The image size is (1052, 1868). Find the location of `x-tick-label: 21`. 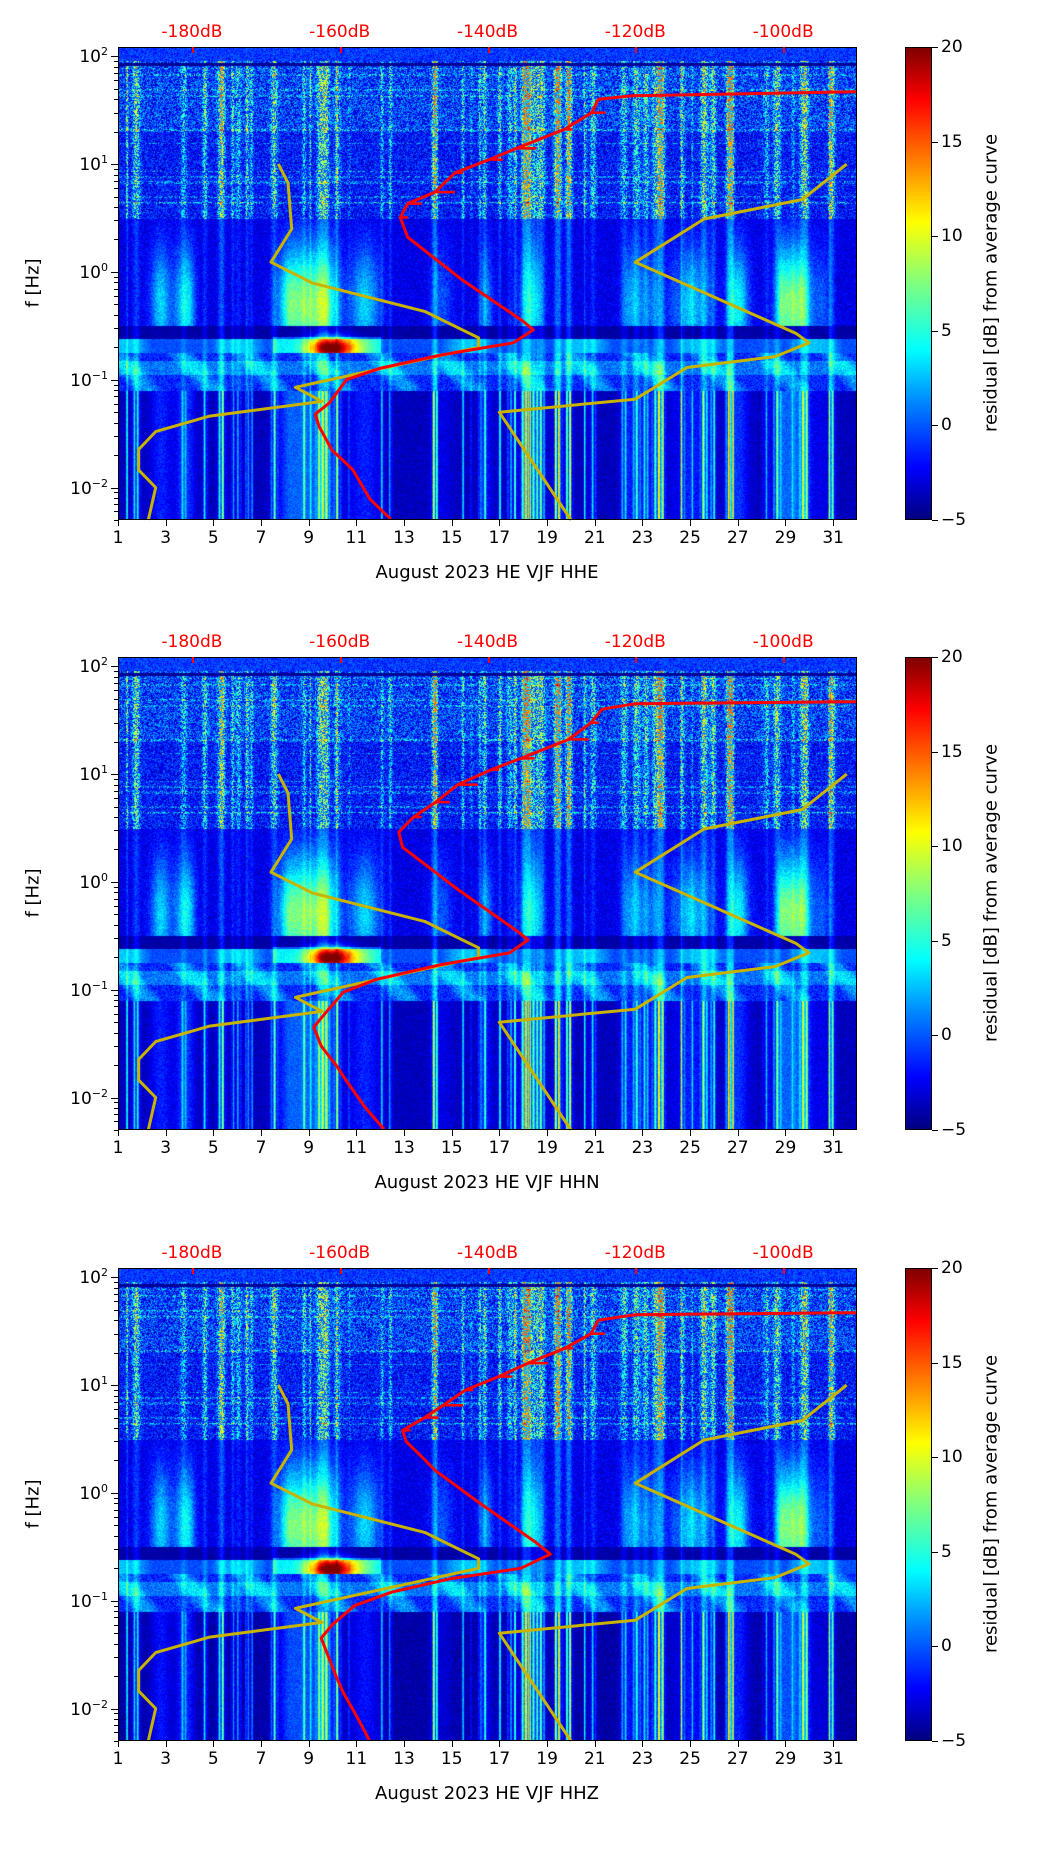

x-tick-label: 21 is located at coordinates (594, 1759).